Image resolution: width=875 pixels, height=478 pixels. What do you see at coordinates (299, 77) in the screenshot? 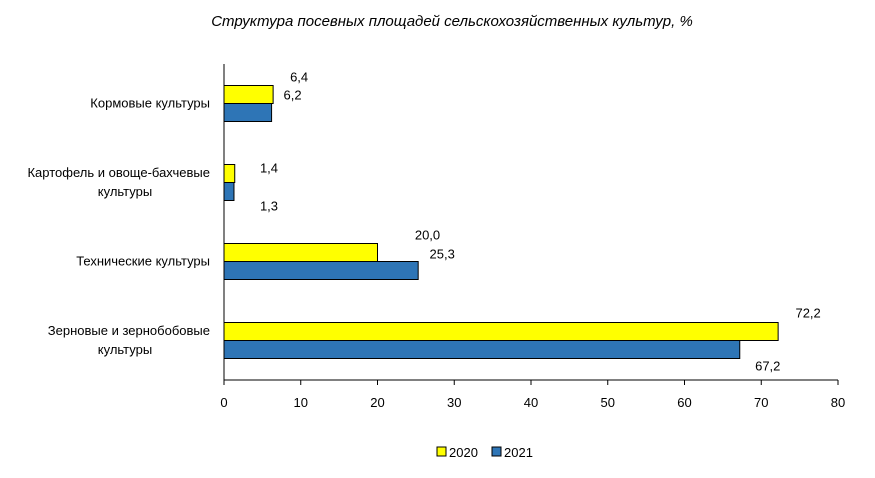
I see `data-label-2020: 6,4` at bounding box center [299, 77].